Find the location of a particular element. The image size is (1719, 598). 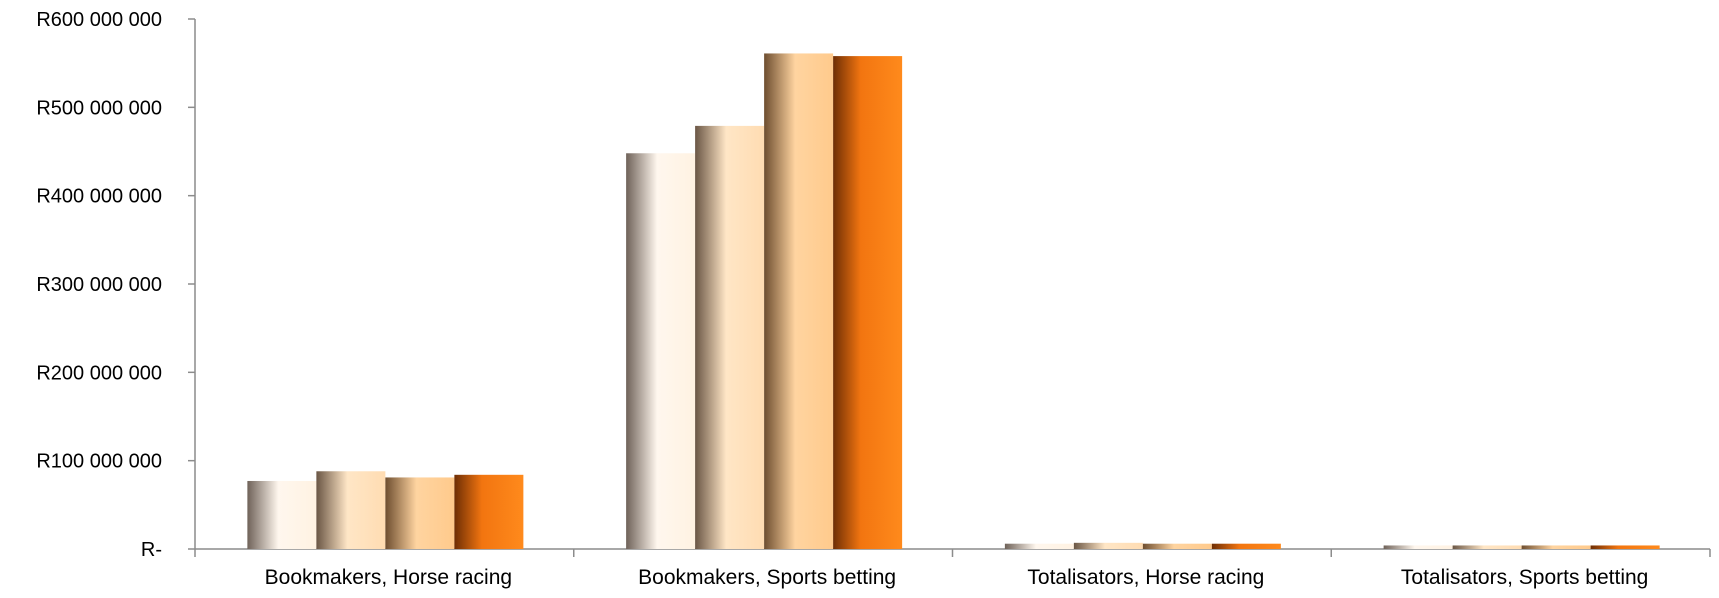

x-tick-label: Bookmakers, Sports betting is located at coordinates (767, 577).